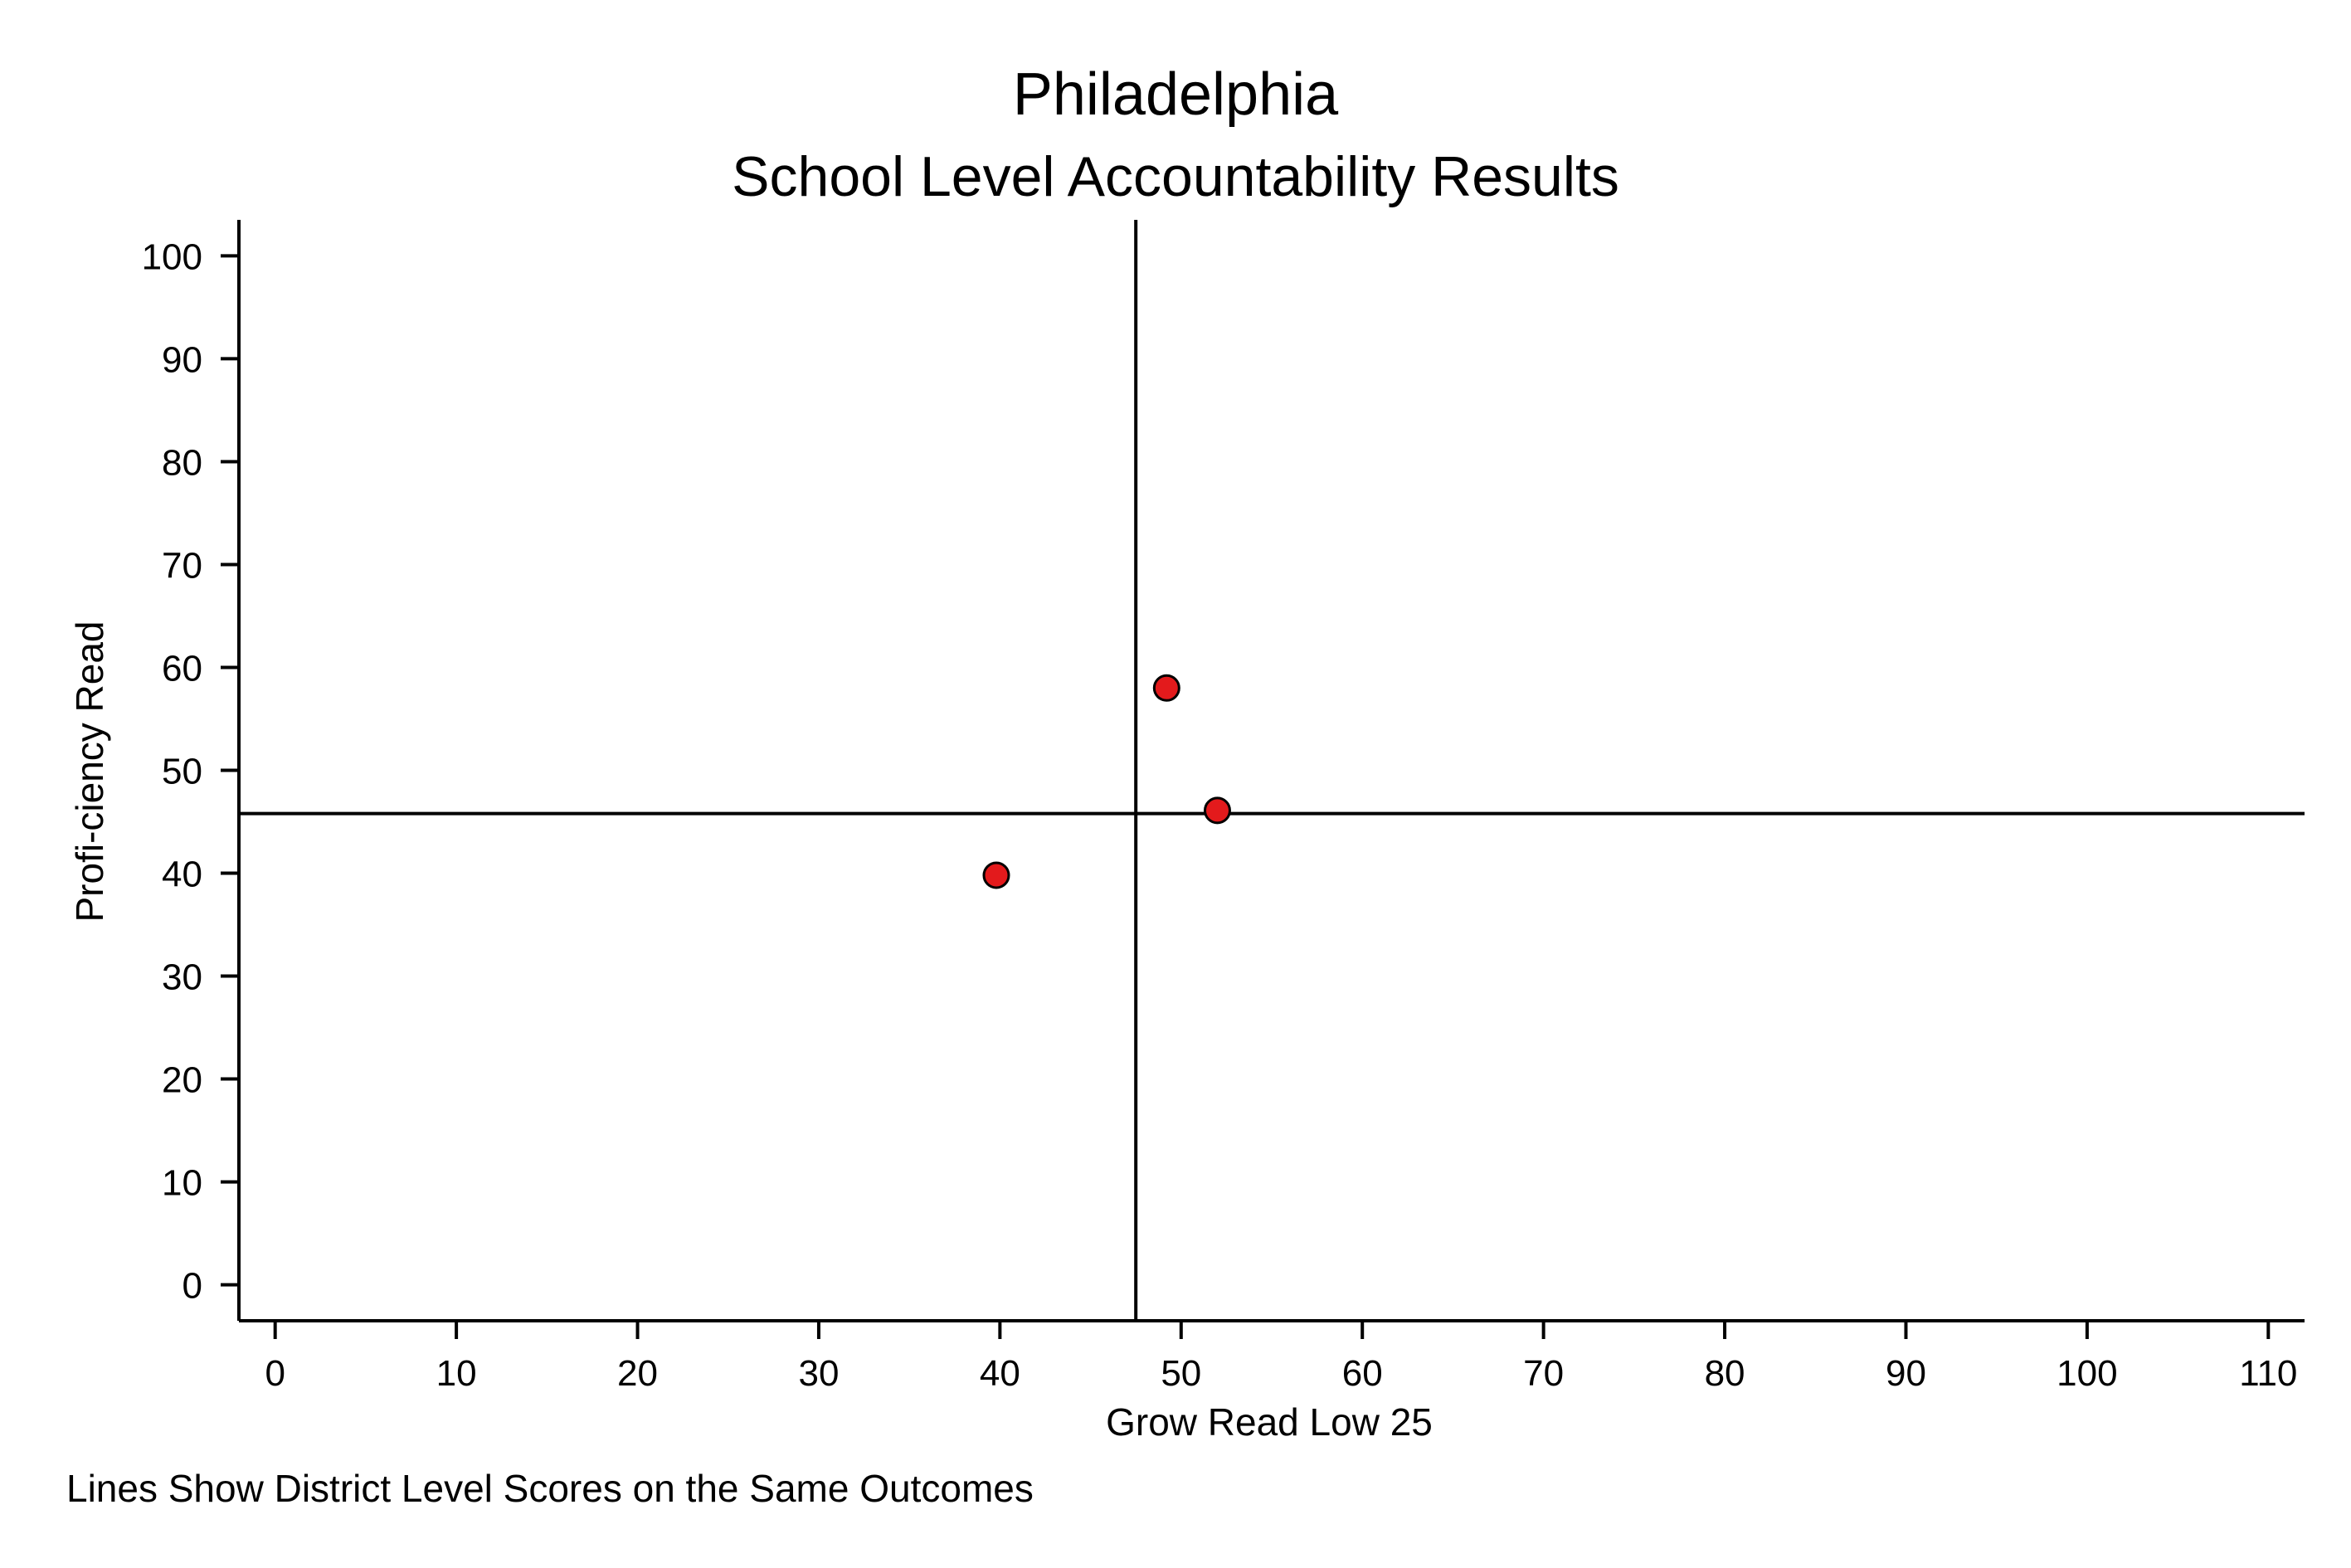  What do you see at coordinates (182, 977) in the screenshot?
I see `y-tick-label: 30` at bounding box center [182, 977].